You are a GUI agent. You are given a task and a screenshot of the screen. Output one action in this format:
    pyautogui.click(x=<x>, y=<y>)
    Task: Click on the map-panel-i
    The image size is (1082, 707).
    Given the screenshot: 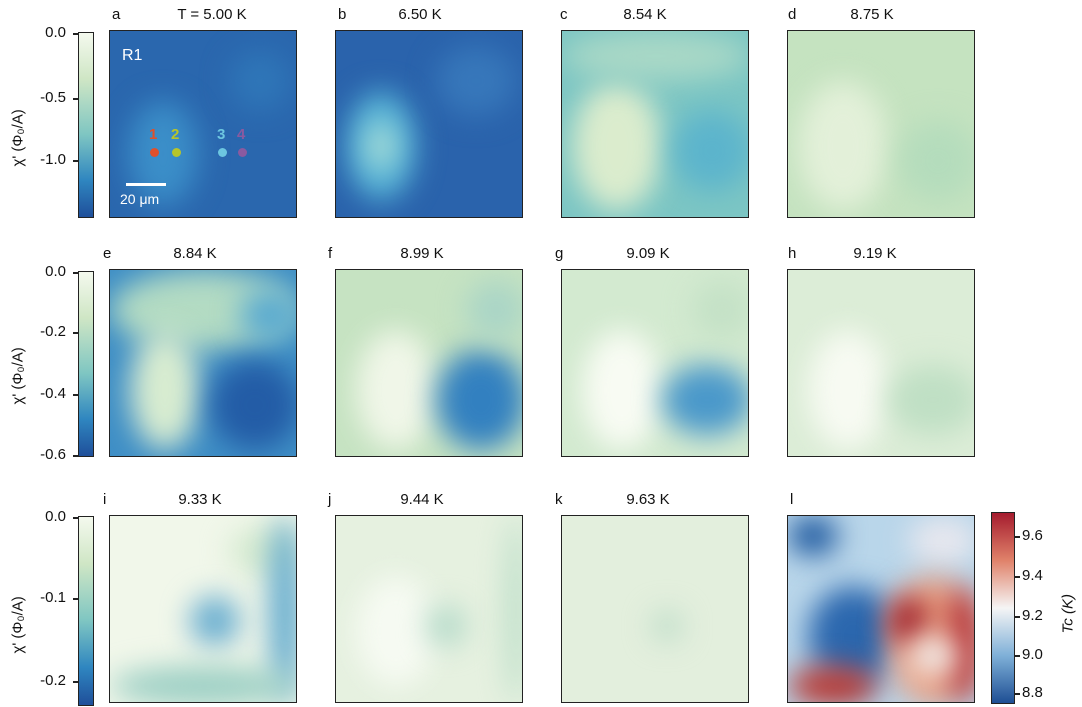 What is the action you would take?
    pyautogui.click(x=203, y=609)
    